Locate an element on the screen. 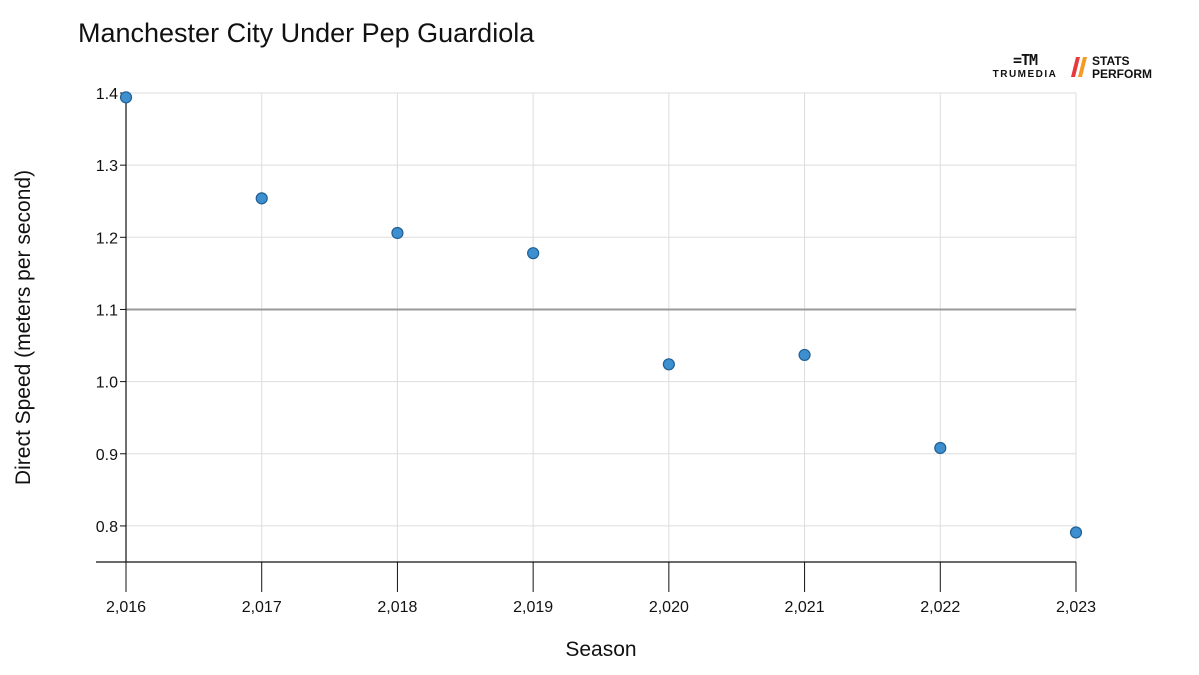 The image size is (1199, 675). trumedia-logo-mark: =TM is located at coordinates (1025, 60).